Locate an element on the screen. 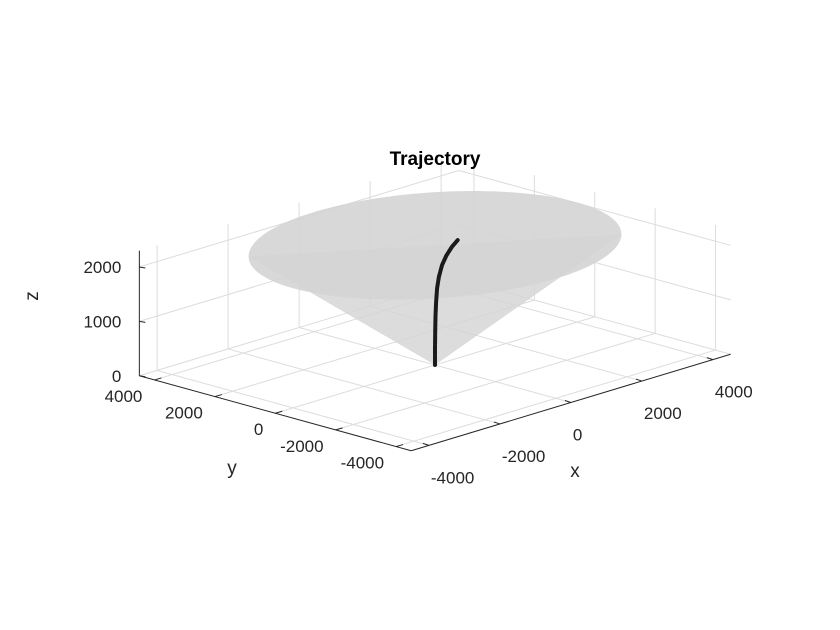  x-tick-label: -2000 is located at coordinates (523, 456).